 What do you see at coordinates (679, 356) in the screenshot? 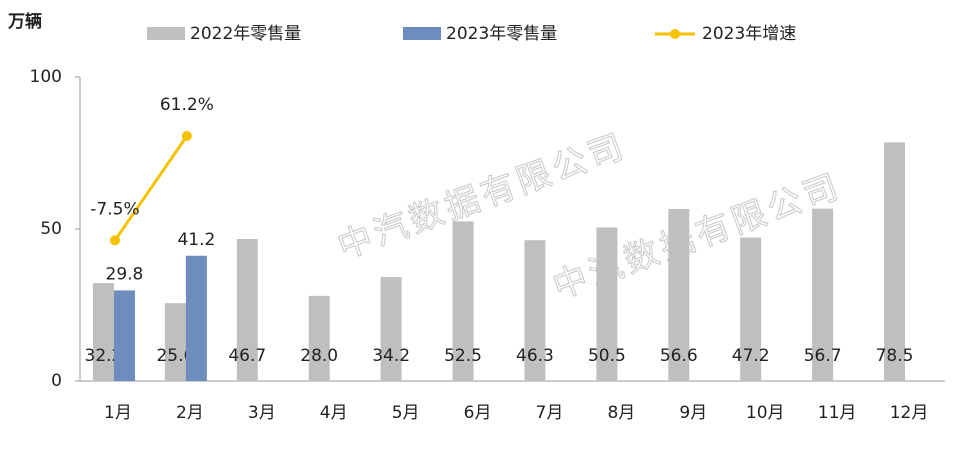
I see `data-label: 56.6` at bounding box center [679, 356].